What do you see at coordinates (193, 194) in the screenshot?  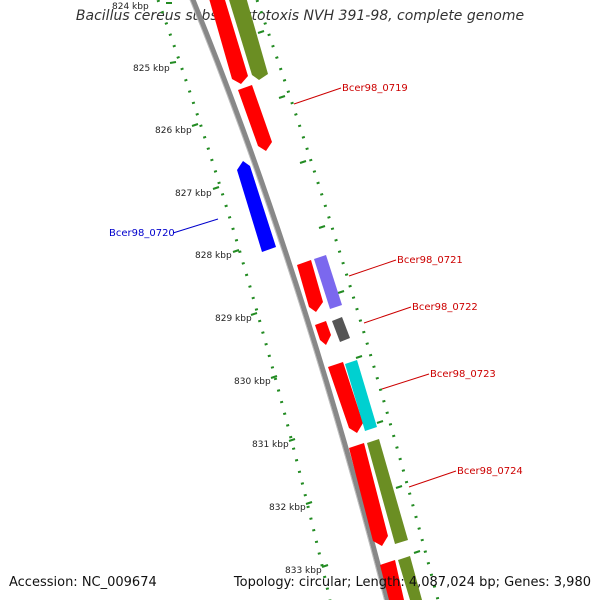 I see `kbp-label: 827 kbp` at bounding box center [193, 194].